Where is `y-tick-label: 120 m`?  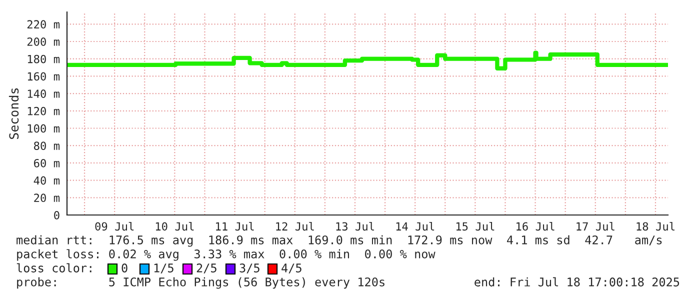
y-tick-label: 120 m is located at coordinates (44, 111).